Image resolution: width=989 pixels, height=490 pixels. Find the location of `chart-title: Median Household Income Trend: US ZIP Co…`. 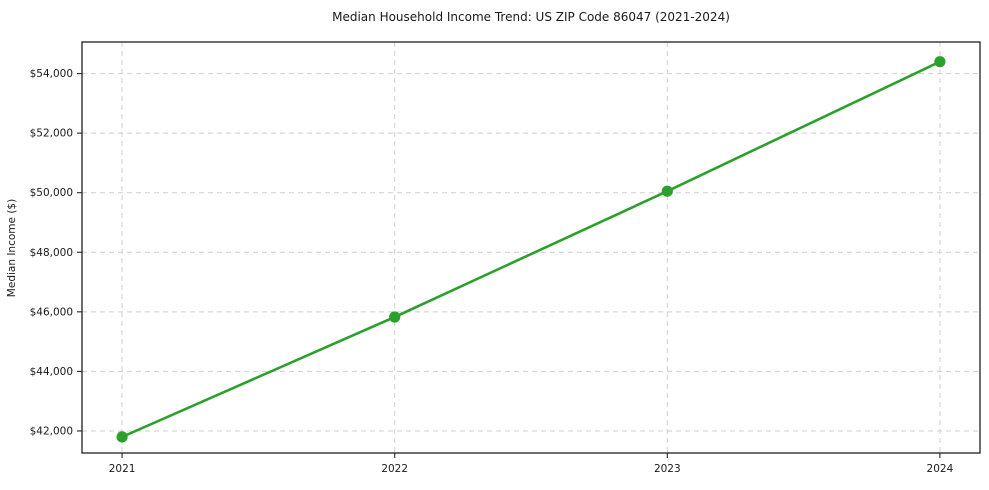

chart-title: Median Household Income Trend: US ZIP Co… is located at coordinates (531, 17).